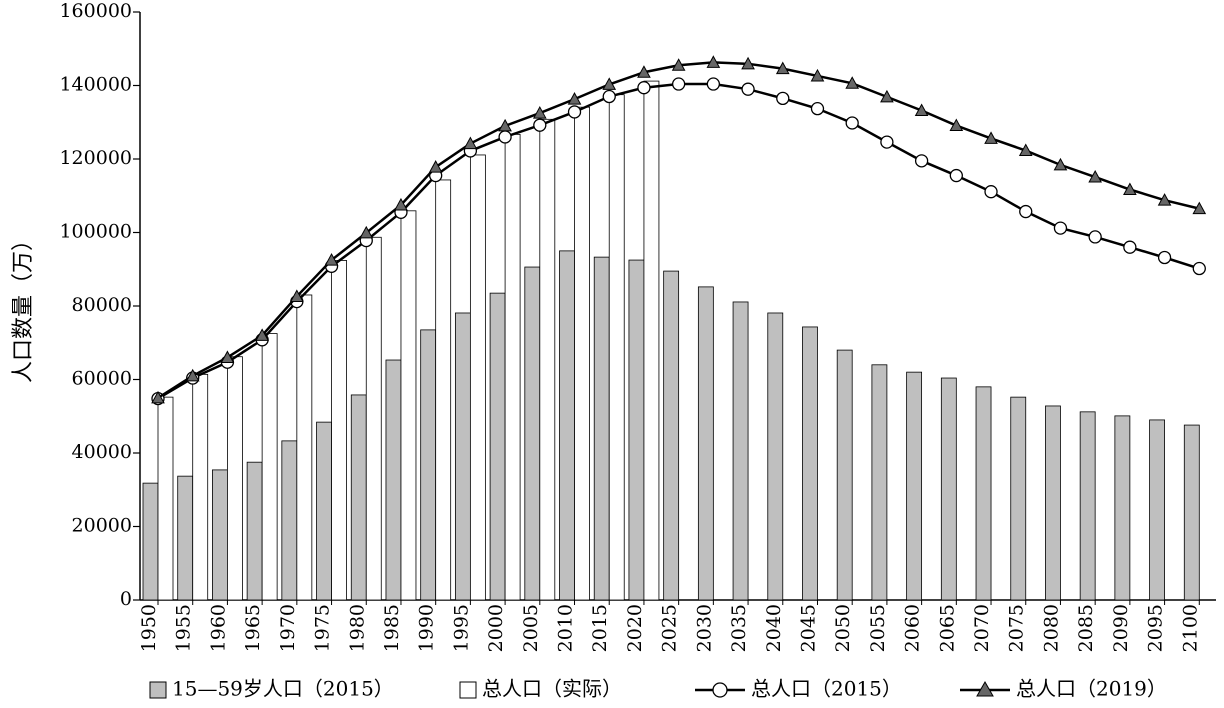 This screenshot has width=1224, height=708. Describe the element at coordinates (149, 628) in the screenshot. I see `x-tick-label: 1950` at that location.